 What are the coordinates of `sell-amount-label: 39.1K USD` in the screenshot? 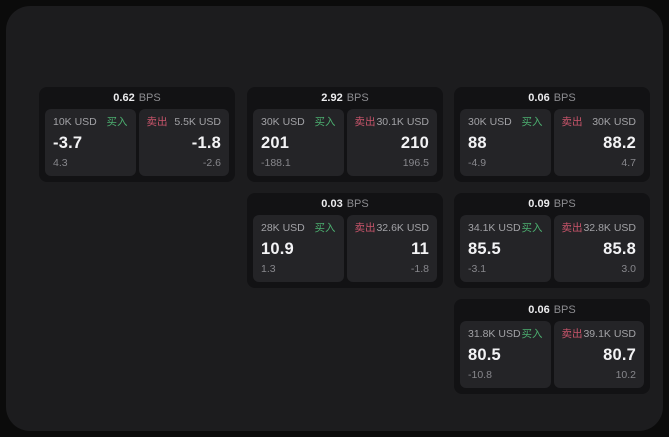 It's located at (609, 334).